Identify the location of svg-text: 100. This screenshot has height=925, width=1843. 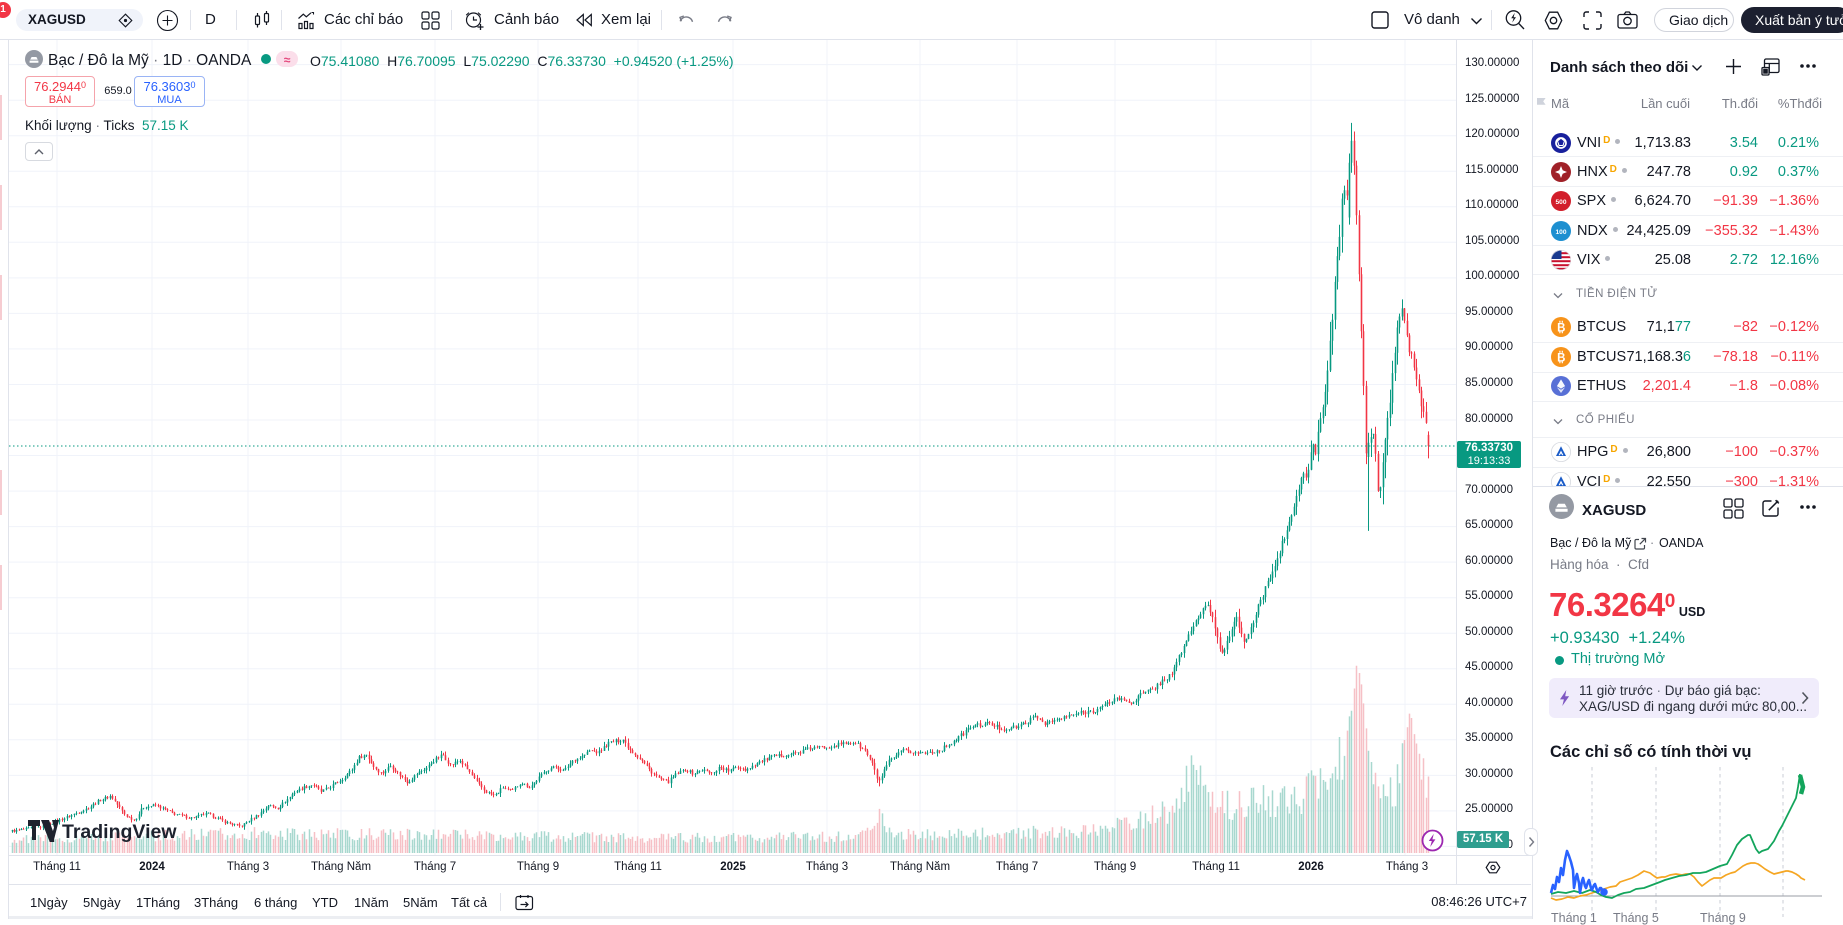
(1560, 232).